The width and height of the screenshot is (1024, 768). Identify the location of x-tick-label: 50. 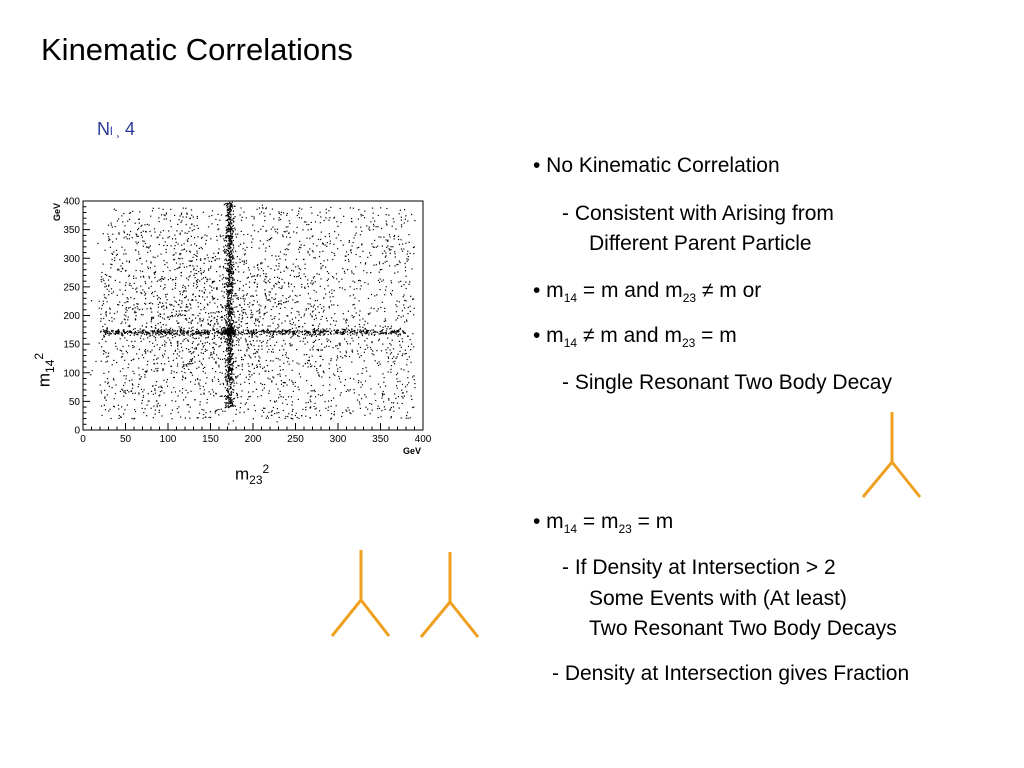
(126, 439).